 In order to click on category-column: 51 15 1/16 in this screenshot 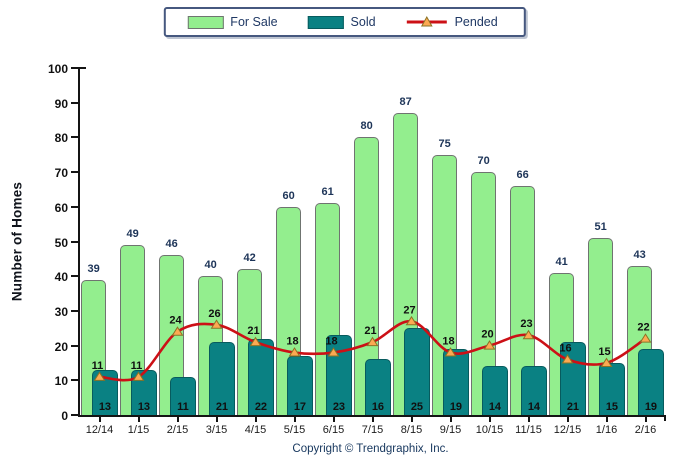, I will do `click(606, 252)`.